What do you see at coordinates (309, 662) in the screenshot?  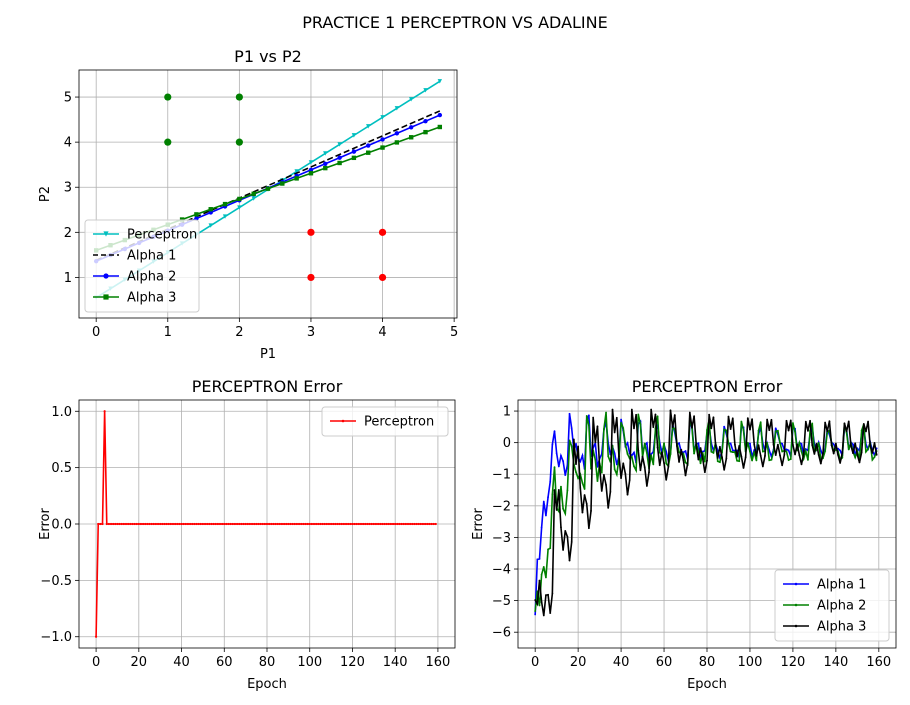 I see `x-tick-label: 100` at bounding box center [309, 662].